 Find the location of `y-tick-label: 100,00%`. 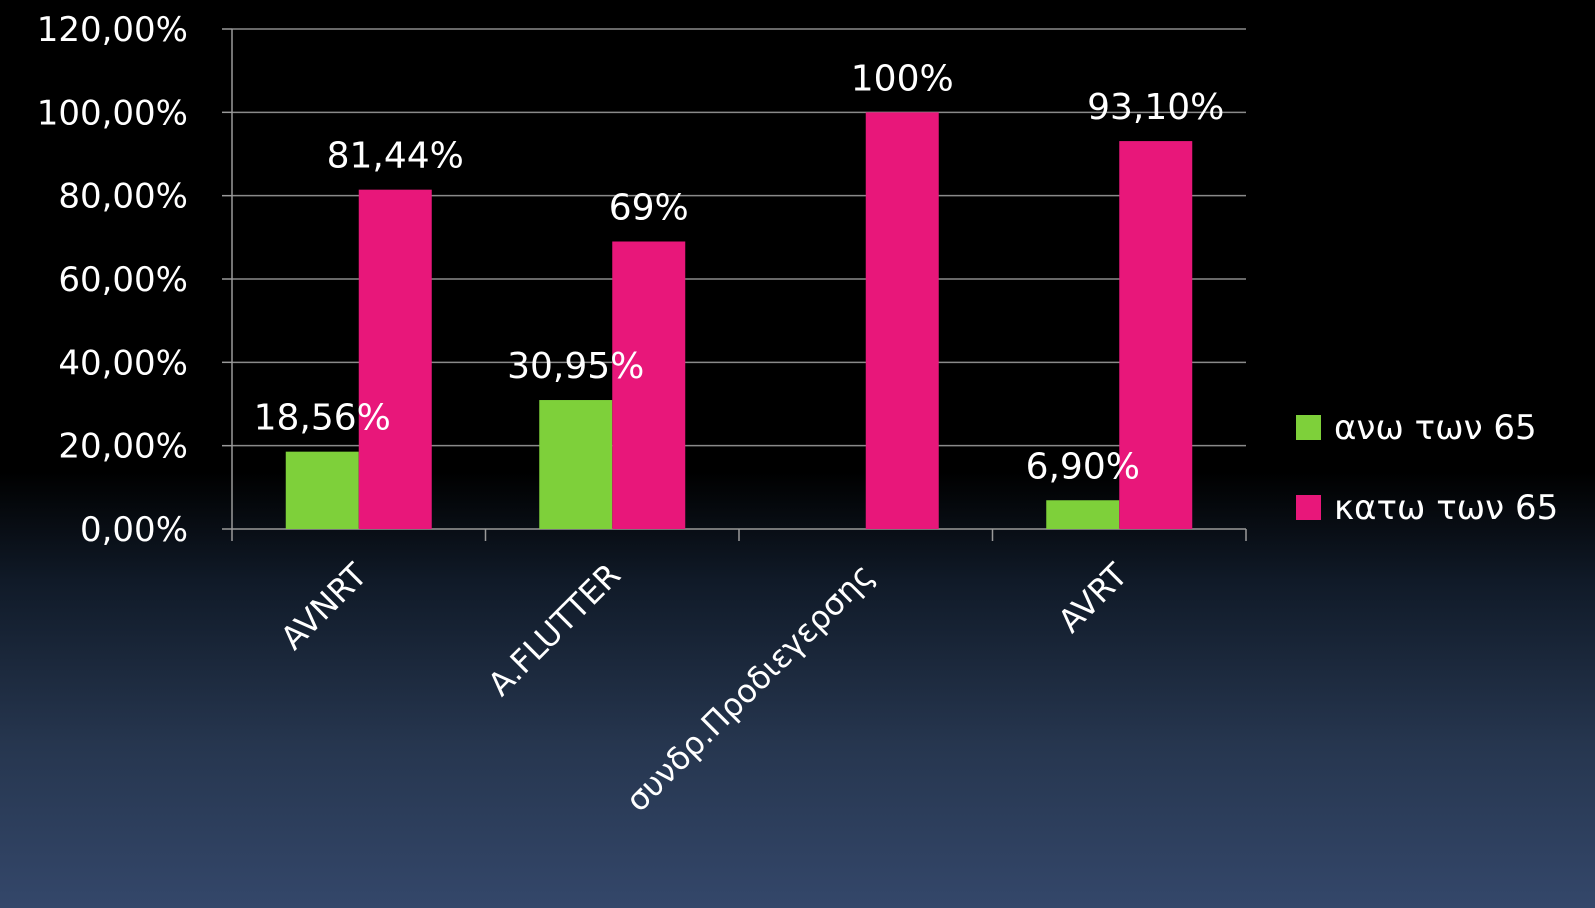

y-tick-label: 100,00% is located at coordinates (112, 113).